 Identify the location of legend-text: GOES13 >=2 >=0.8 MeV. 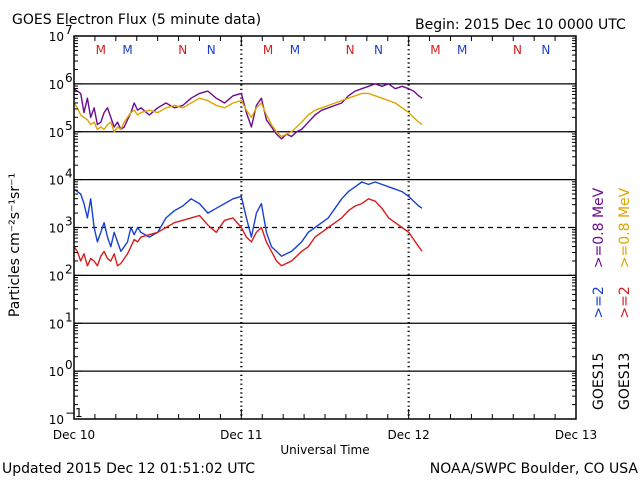
(625, 298).